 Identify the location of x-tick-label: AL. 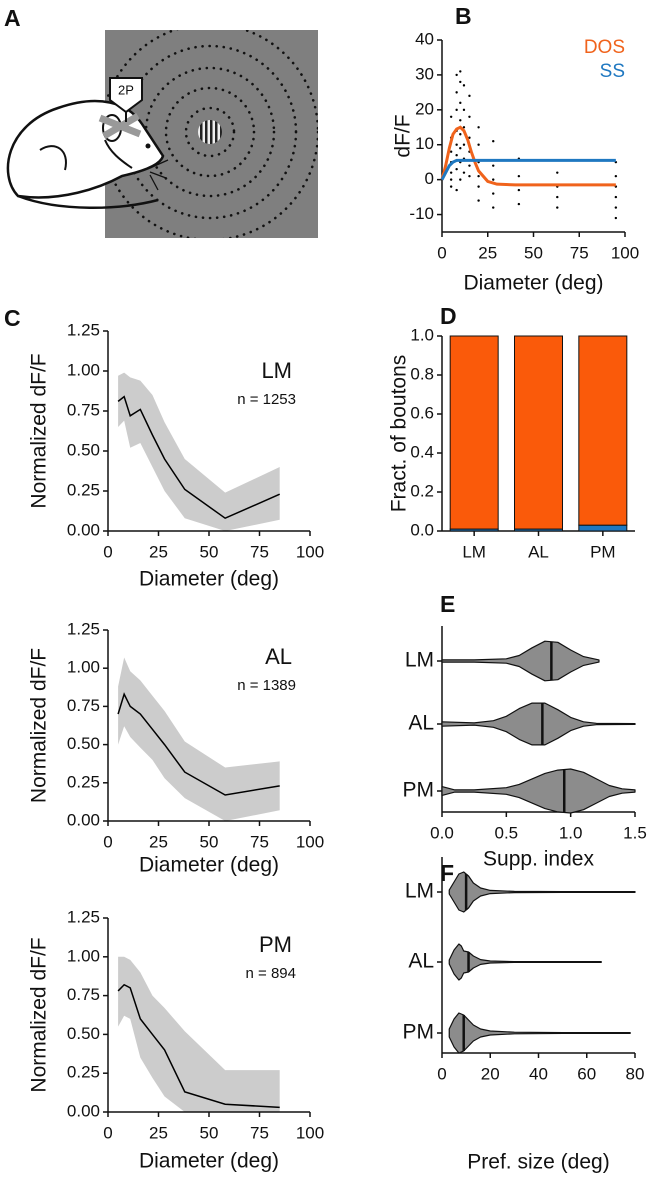
(538, 551).